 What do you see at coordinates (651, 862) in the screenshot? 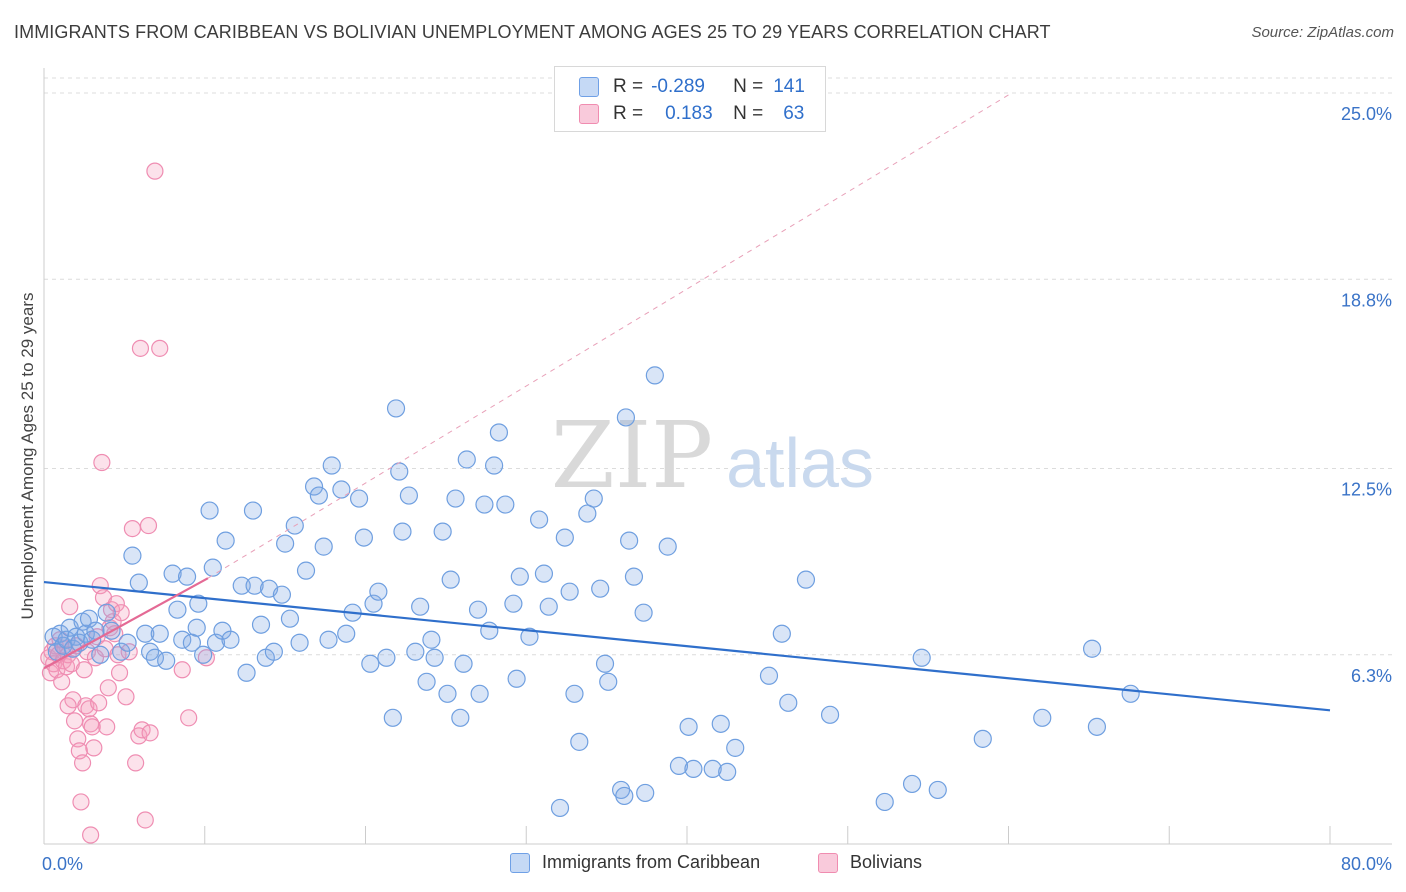
I see `series-label-caribbean: Immigrants from Caribbean` at bounding box center [651, 862].